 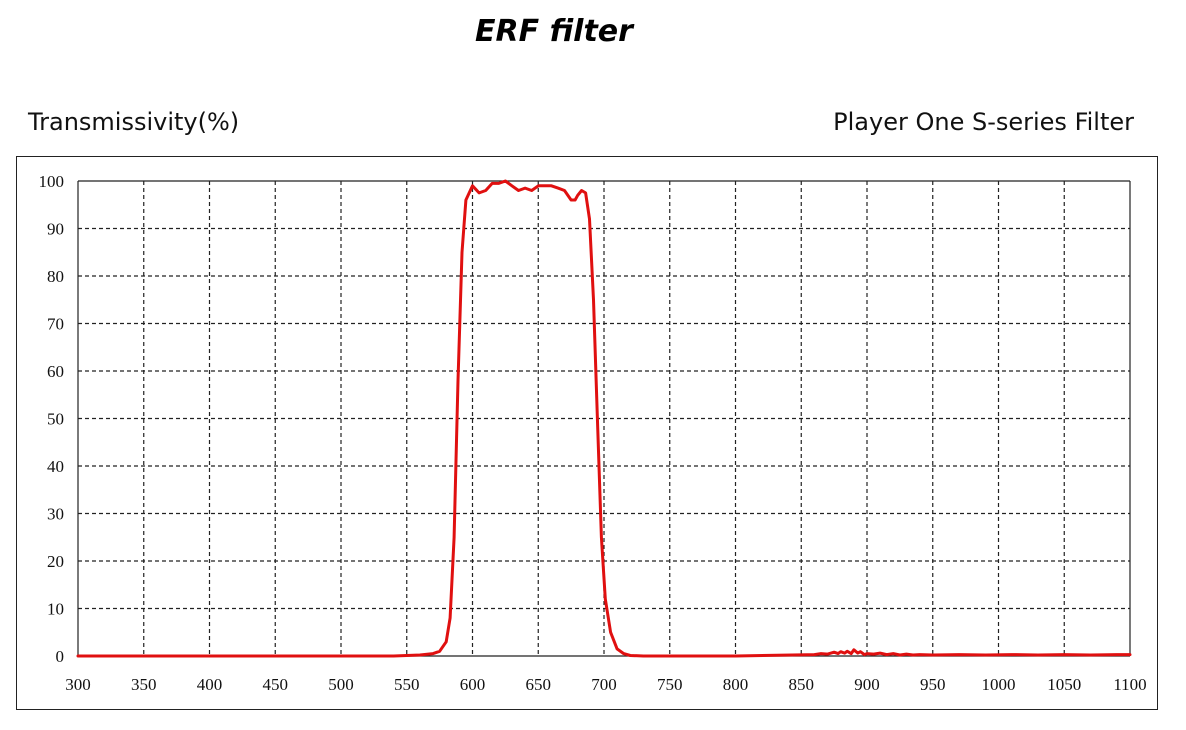 I want to click on y-tick-label-80: 80, so click(x=55, y=276).